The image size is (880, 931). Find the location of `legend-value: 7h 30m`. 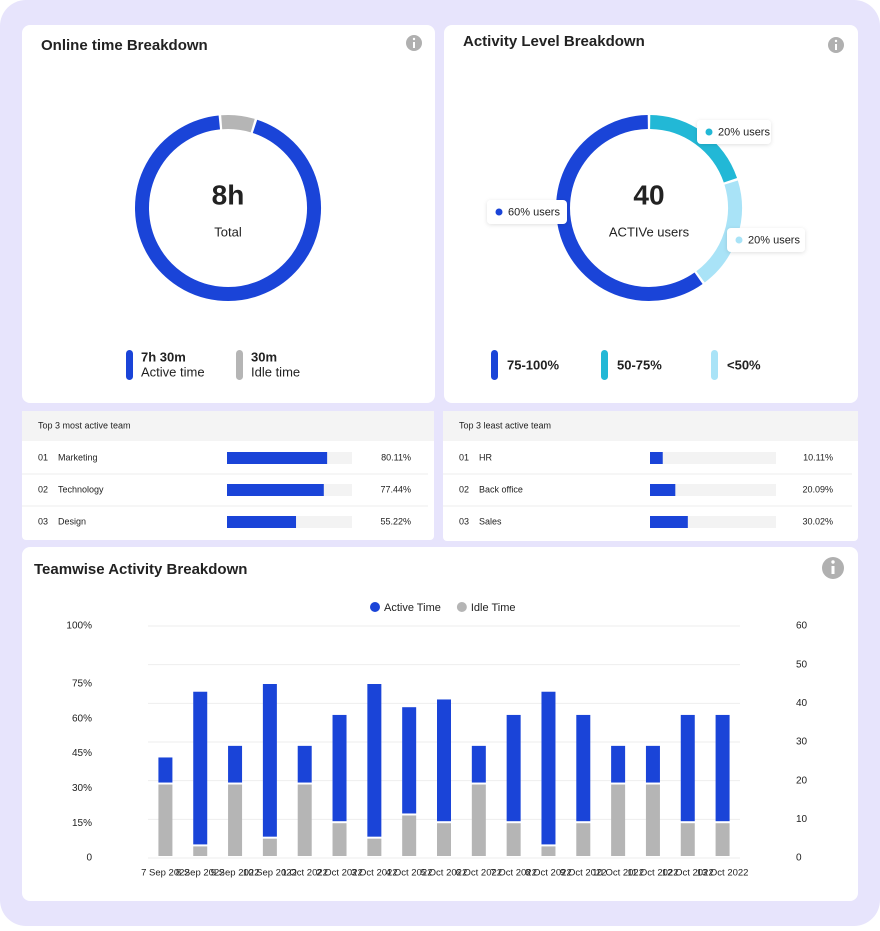

legend-value: 7h 30m is located at coordinates (163, 356).